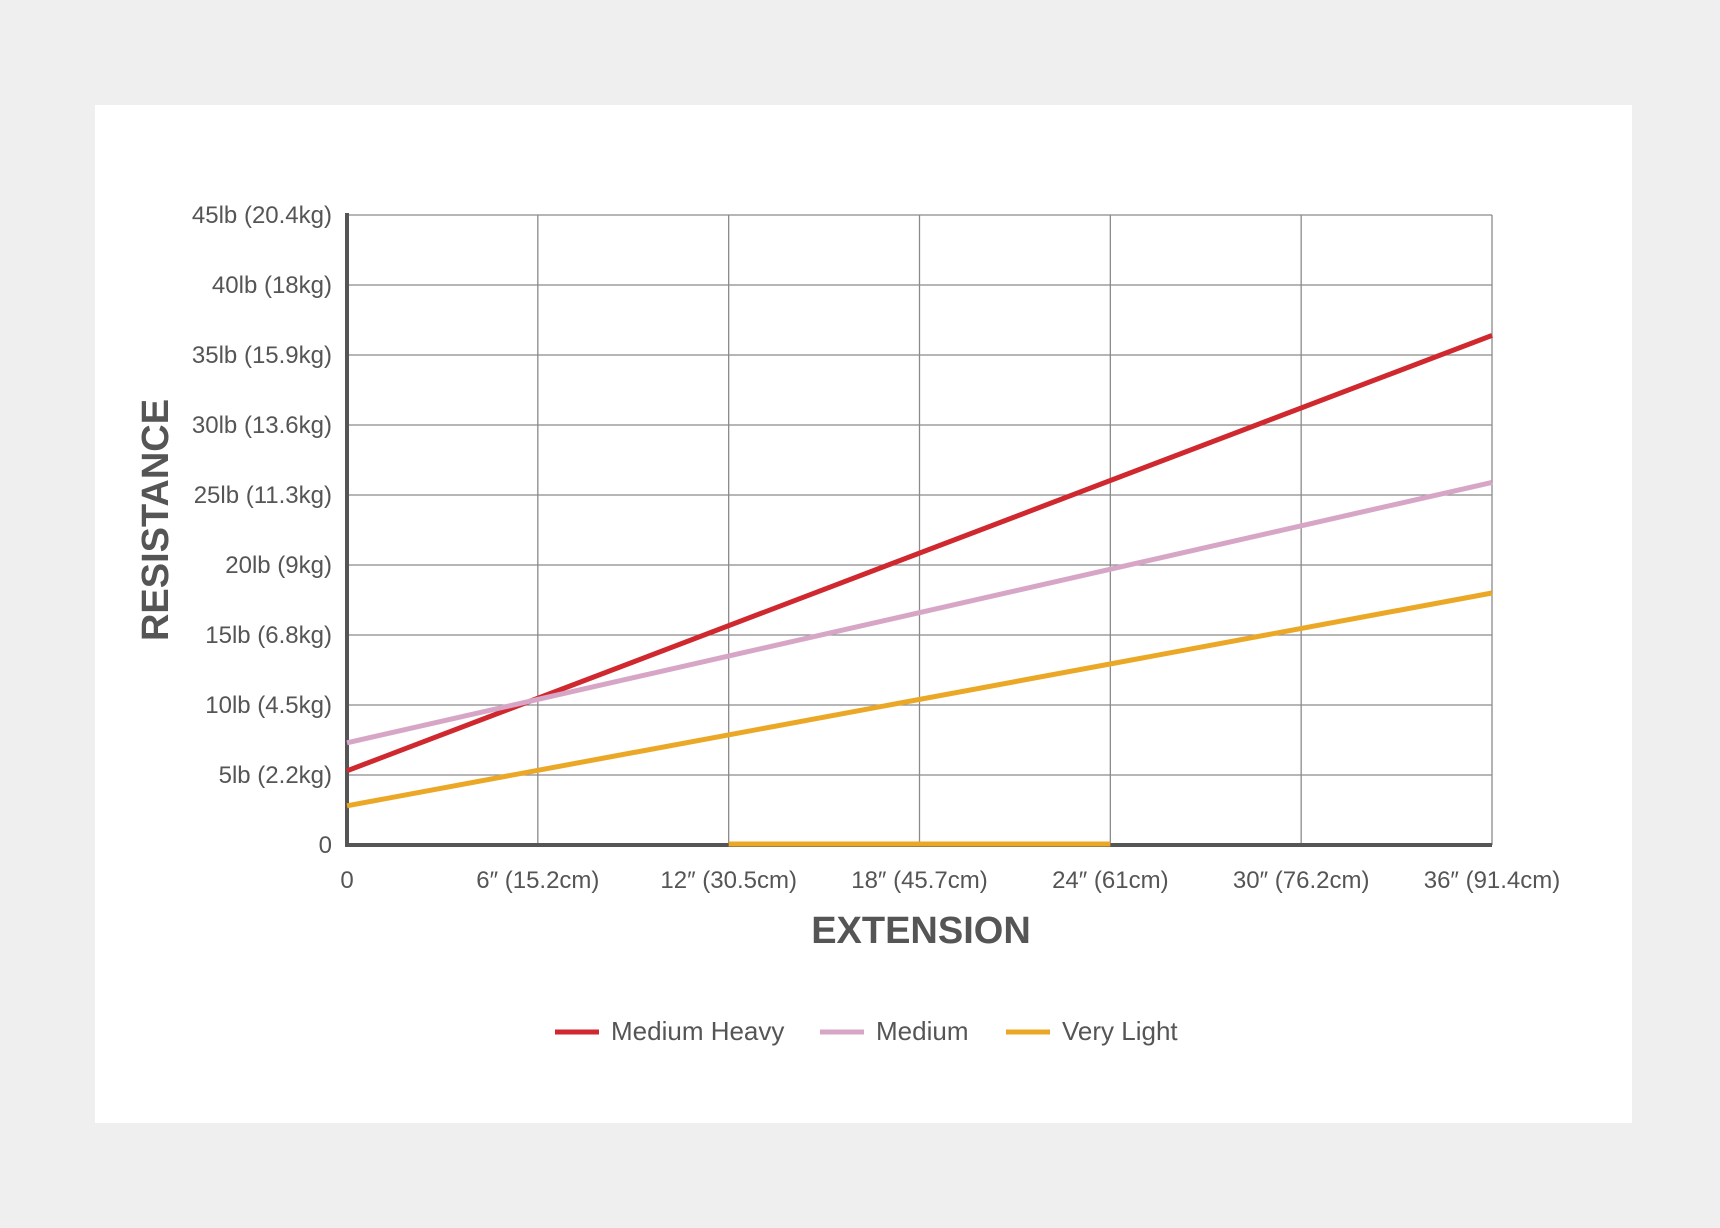 The height and width of the screenshot is (1228, 1720). Describe the element at coordinates (919, 880) in the screenshot. I see `x-tick-label: 18″ (45.7cm)` at that location.